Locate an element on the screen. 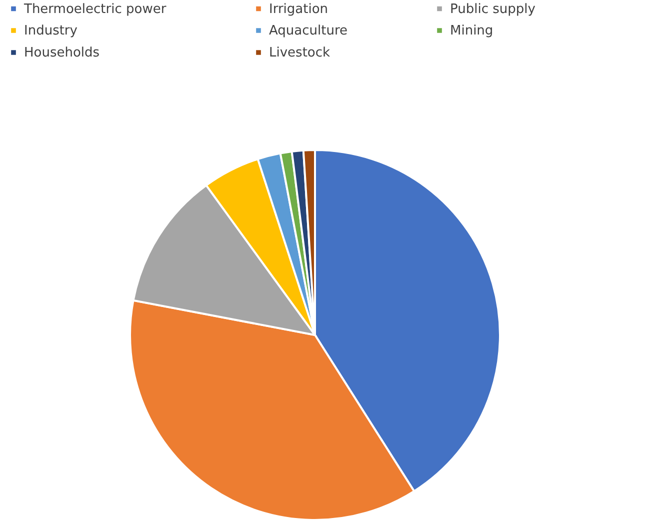 This screenshot has height=528, width=648. legend-label: Livestock is located at coordinates (300, 53).